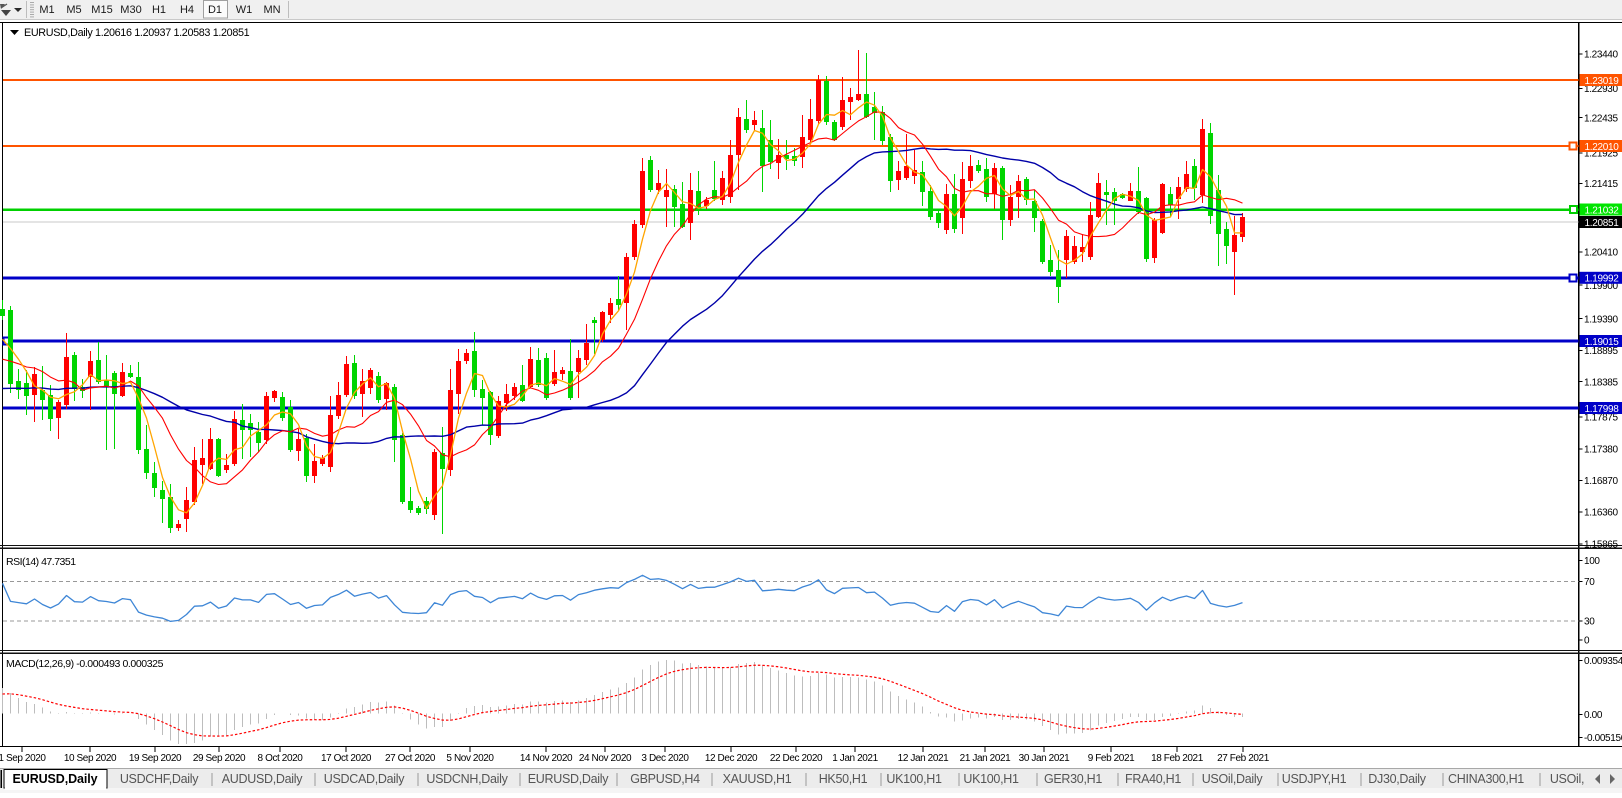  What do you see at coordinates (1601, 184) in the screenshot?
I see `svg-text: 1.21415` at bounding box center [1601, 184].